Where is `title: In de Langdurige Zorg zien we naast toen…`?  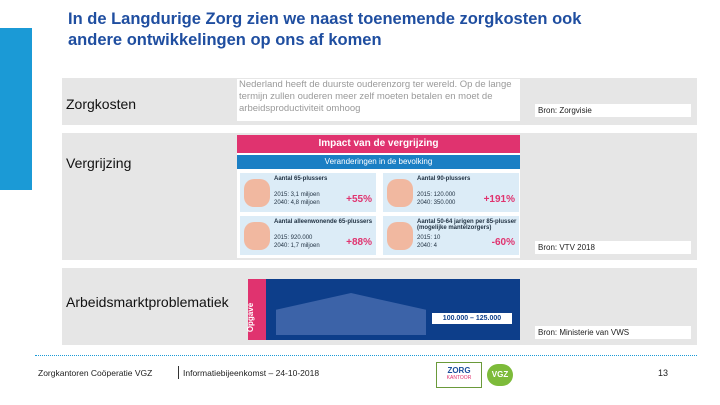 title: In de Langdurige Zorg zien we naast toen… is located at coordinates (324, 30).